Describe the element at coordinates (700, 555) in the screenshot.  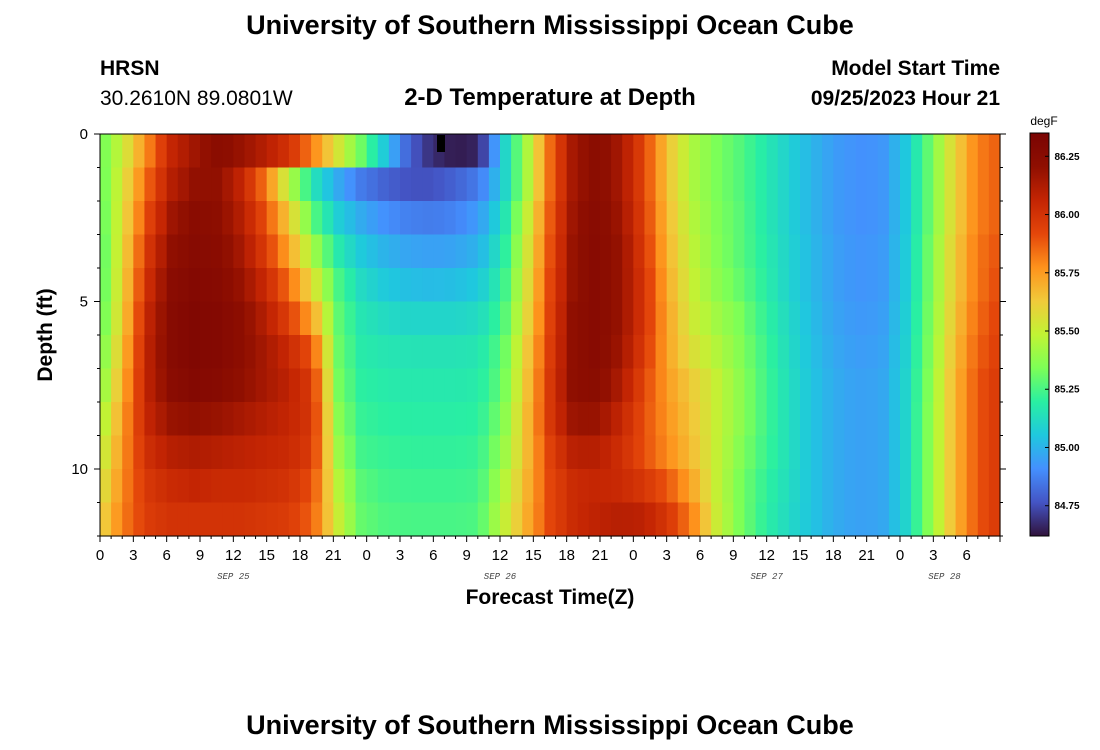
I see `x-tick-label: 6` at that location.